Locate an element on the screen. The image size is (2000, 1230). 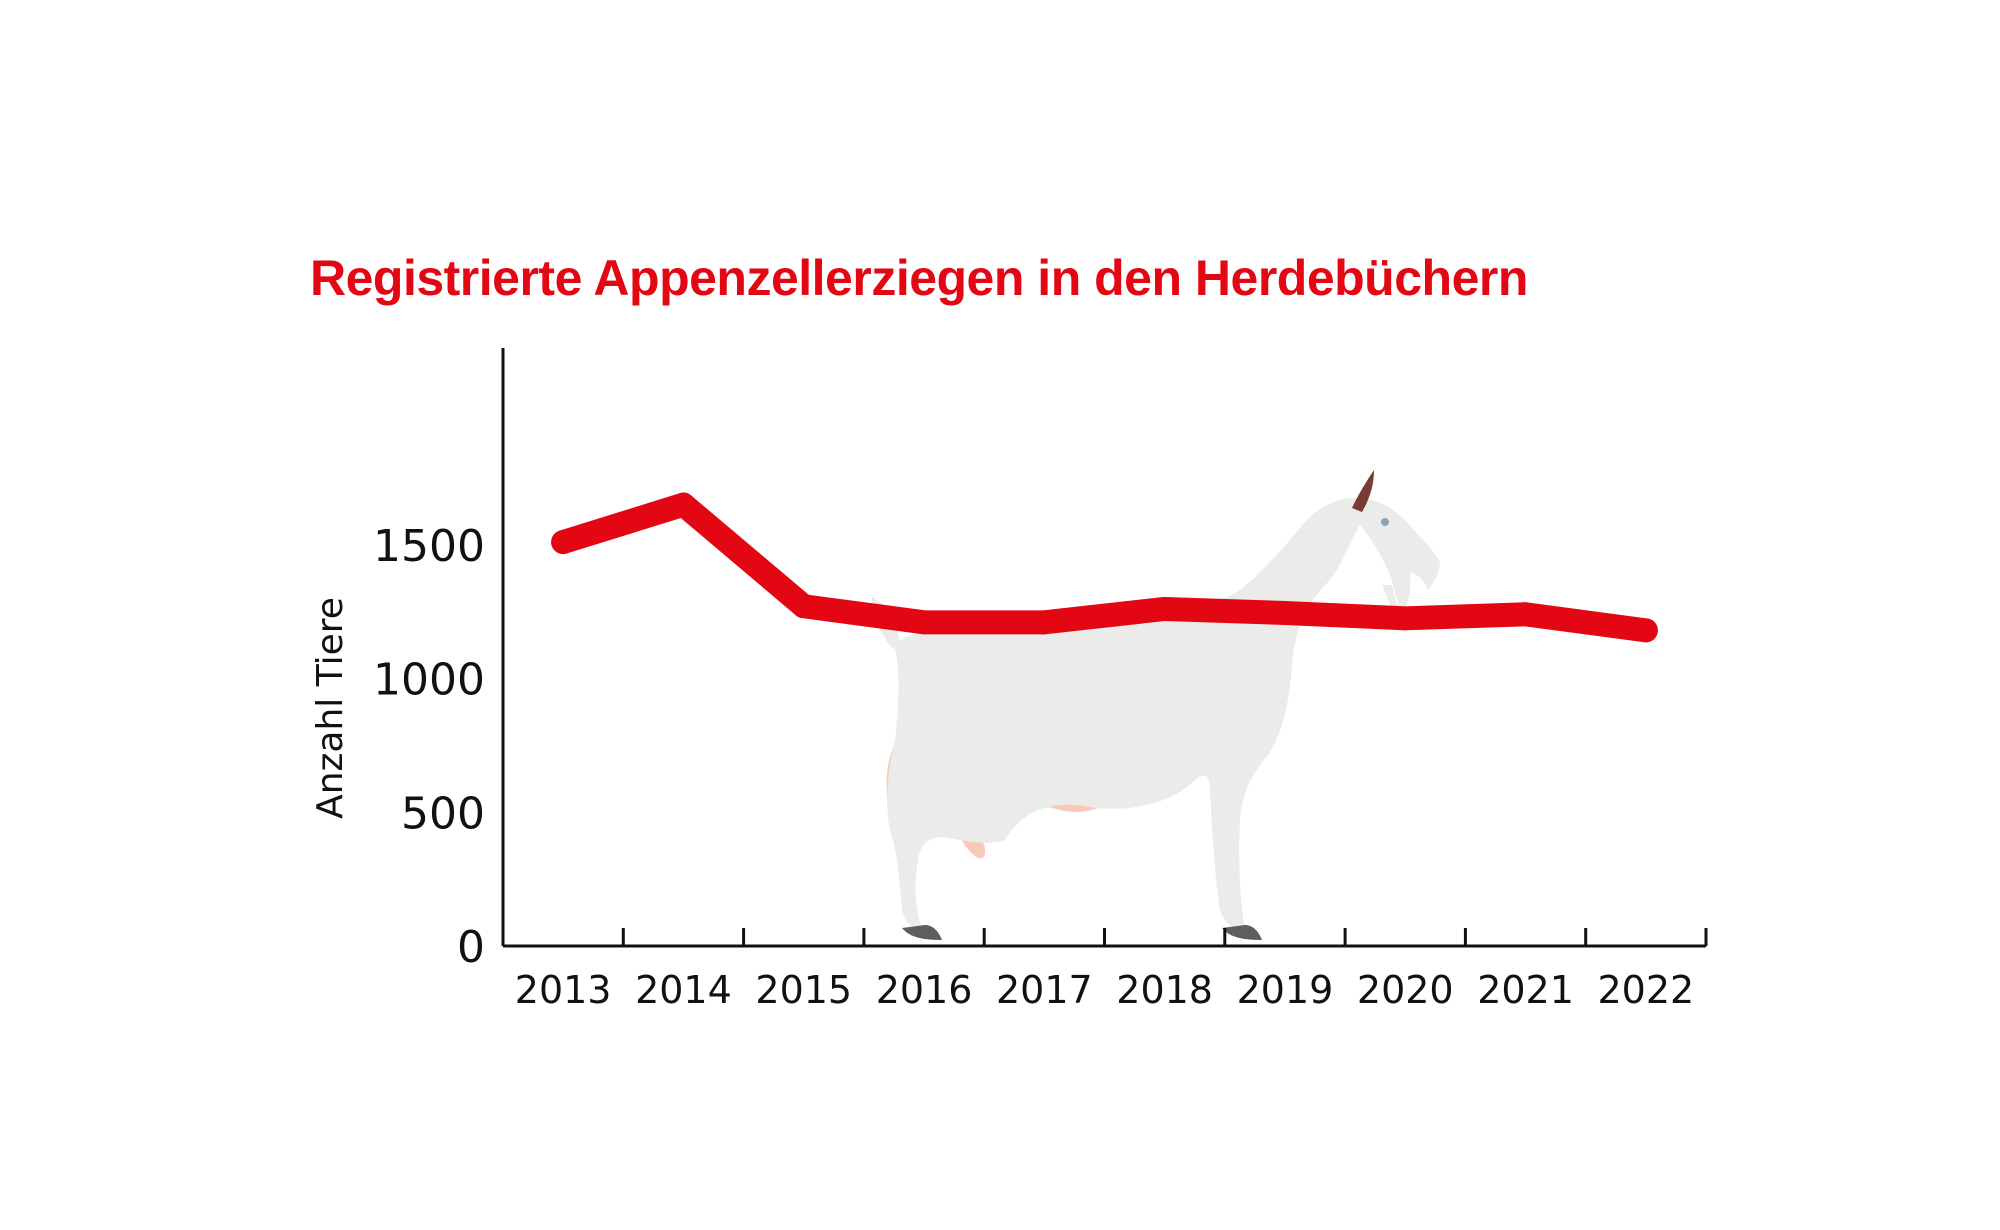
goat-illustration is located at coordinates (1155, 705).